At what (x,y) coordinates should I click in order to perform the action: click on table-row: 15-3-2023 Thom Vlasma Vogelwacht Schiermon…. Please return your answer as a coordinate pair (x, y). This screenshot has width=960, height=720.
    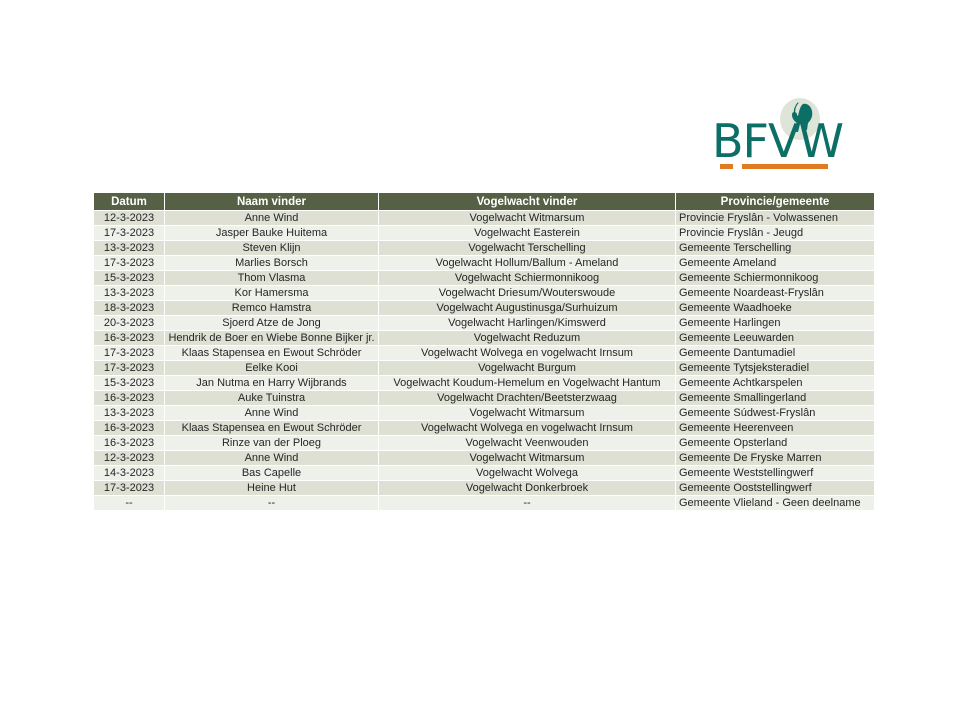
    Looking at the image, I should click on (484, 278).